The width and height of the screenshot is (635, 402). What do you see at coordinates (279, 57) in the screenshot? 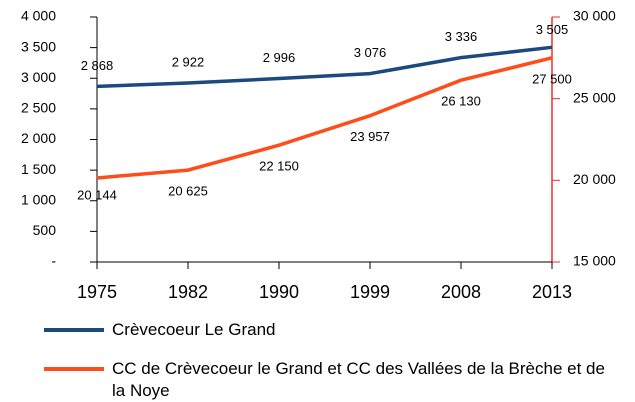
I see `data-label: 2 996` at bounding box center [279, 57].